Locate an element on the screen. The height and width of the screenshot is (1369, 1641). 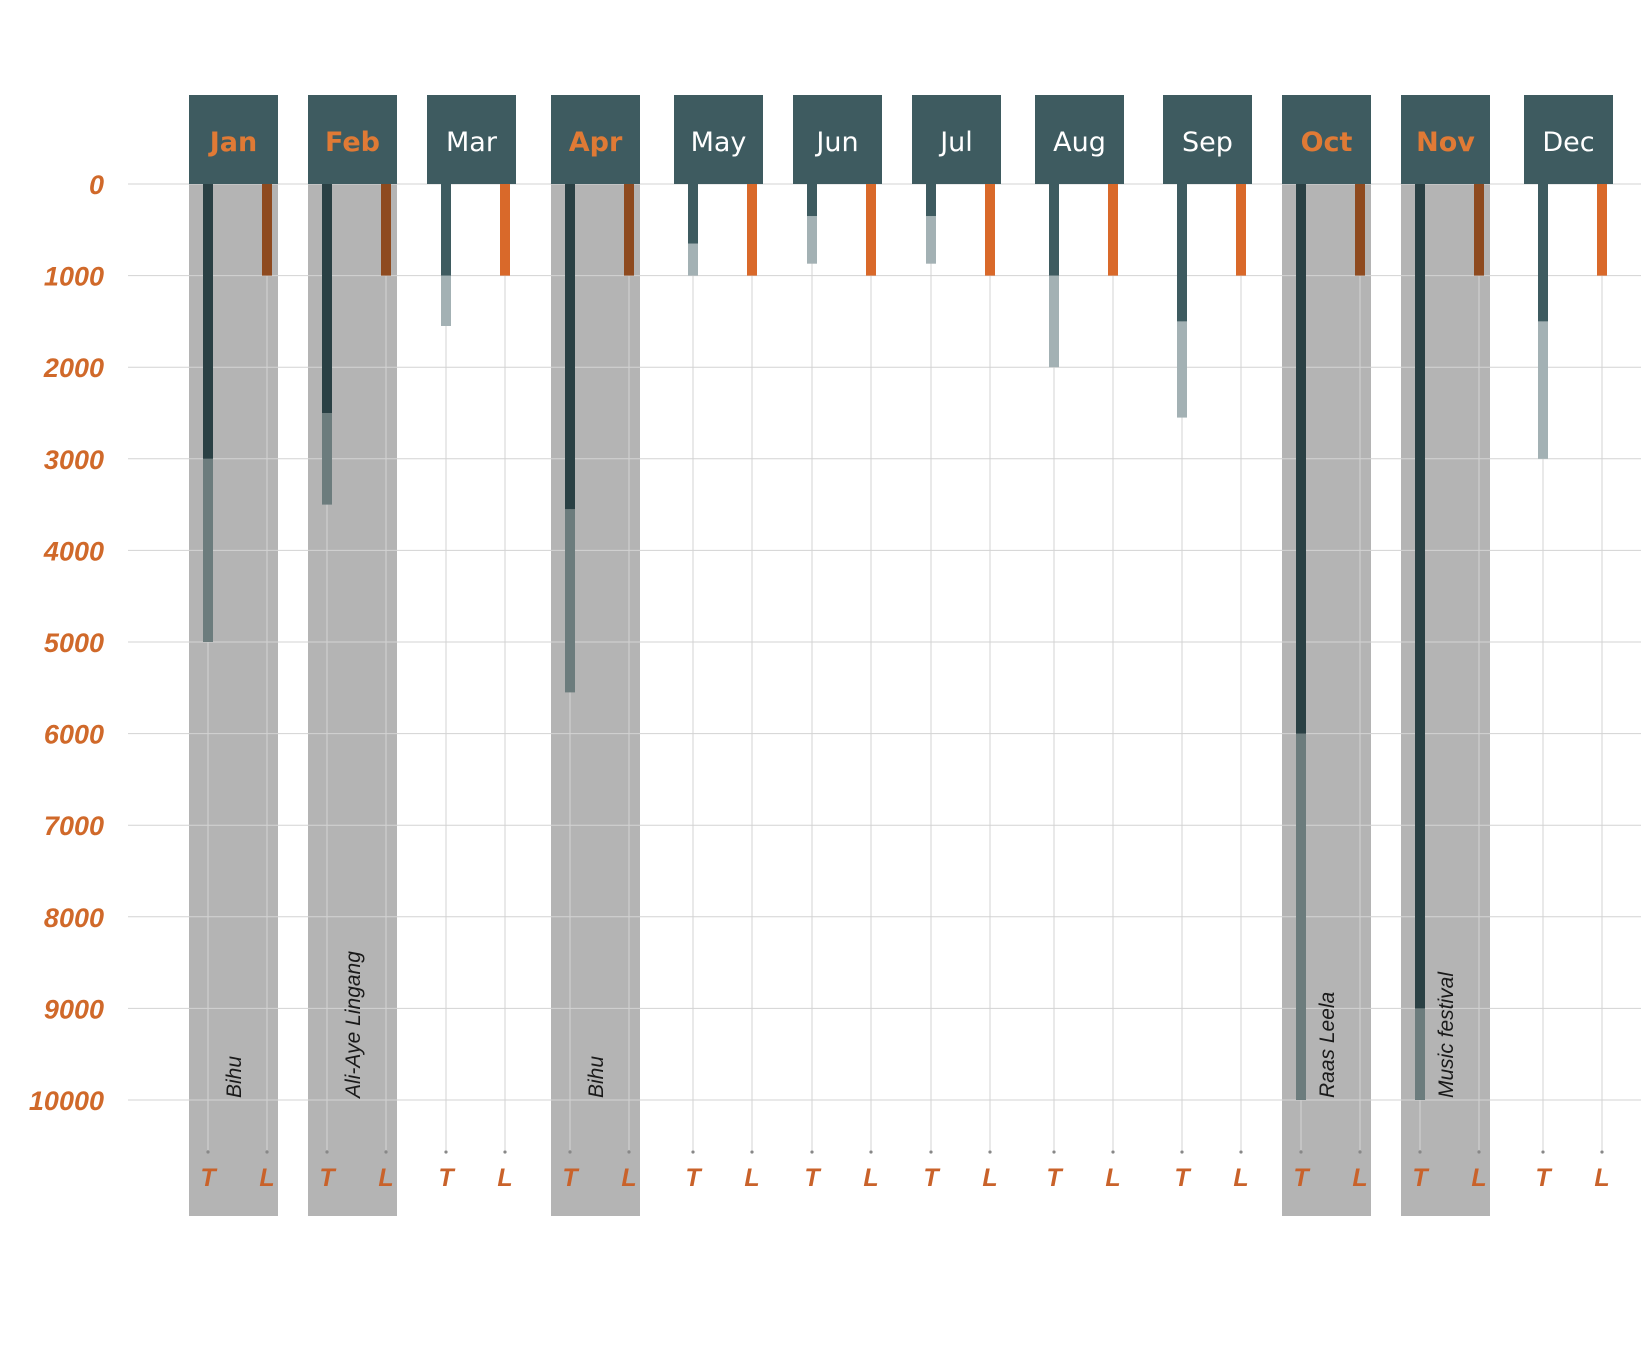
bar-T-range-oct is located at coordinates (1301, 916).